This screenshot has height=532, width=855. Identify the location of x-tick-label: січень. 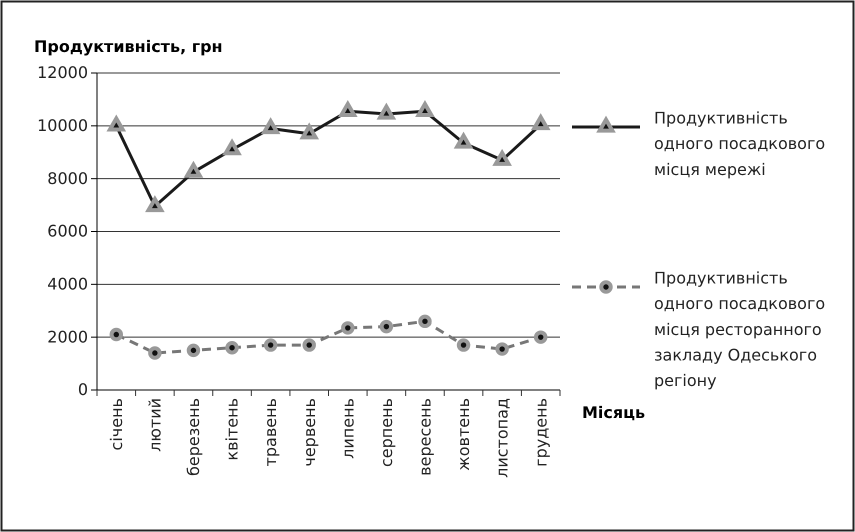
(116, 424).